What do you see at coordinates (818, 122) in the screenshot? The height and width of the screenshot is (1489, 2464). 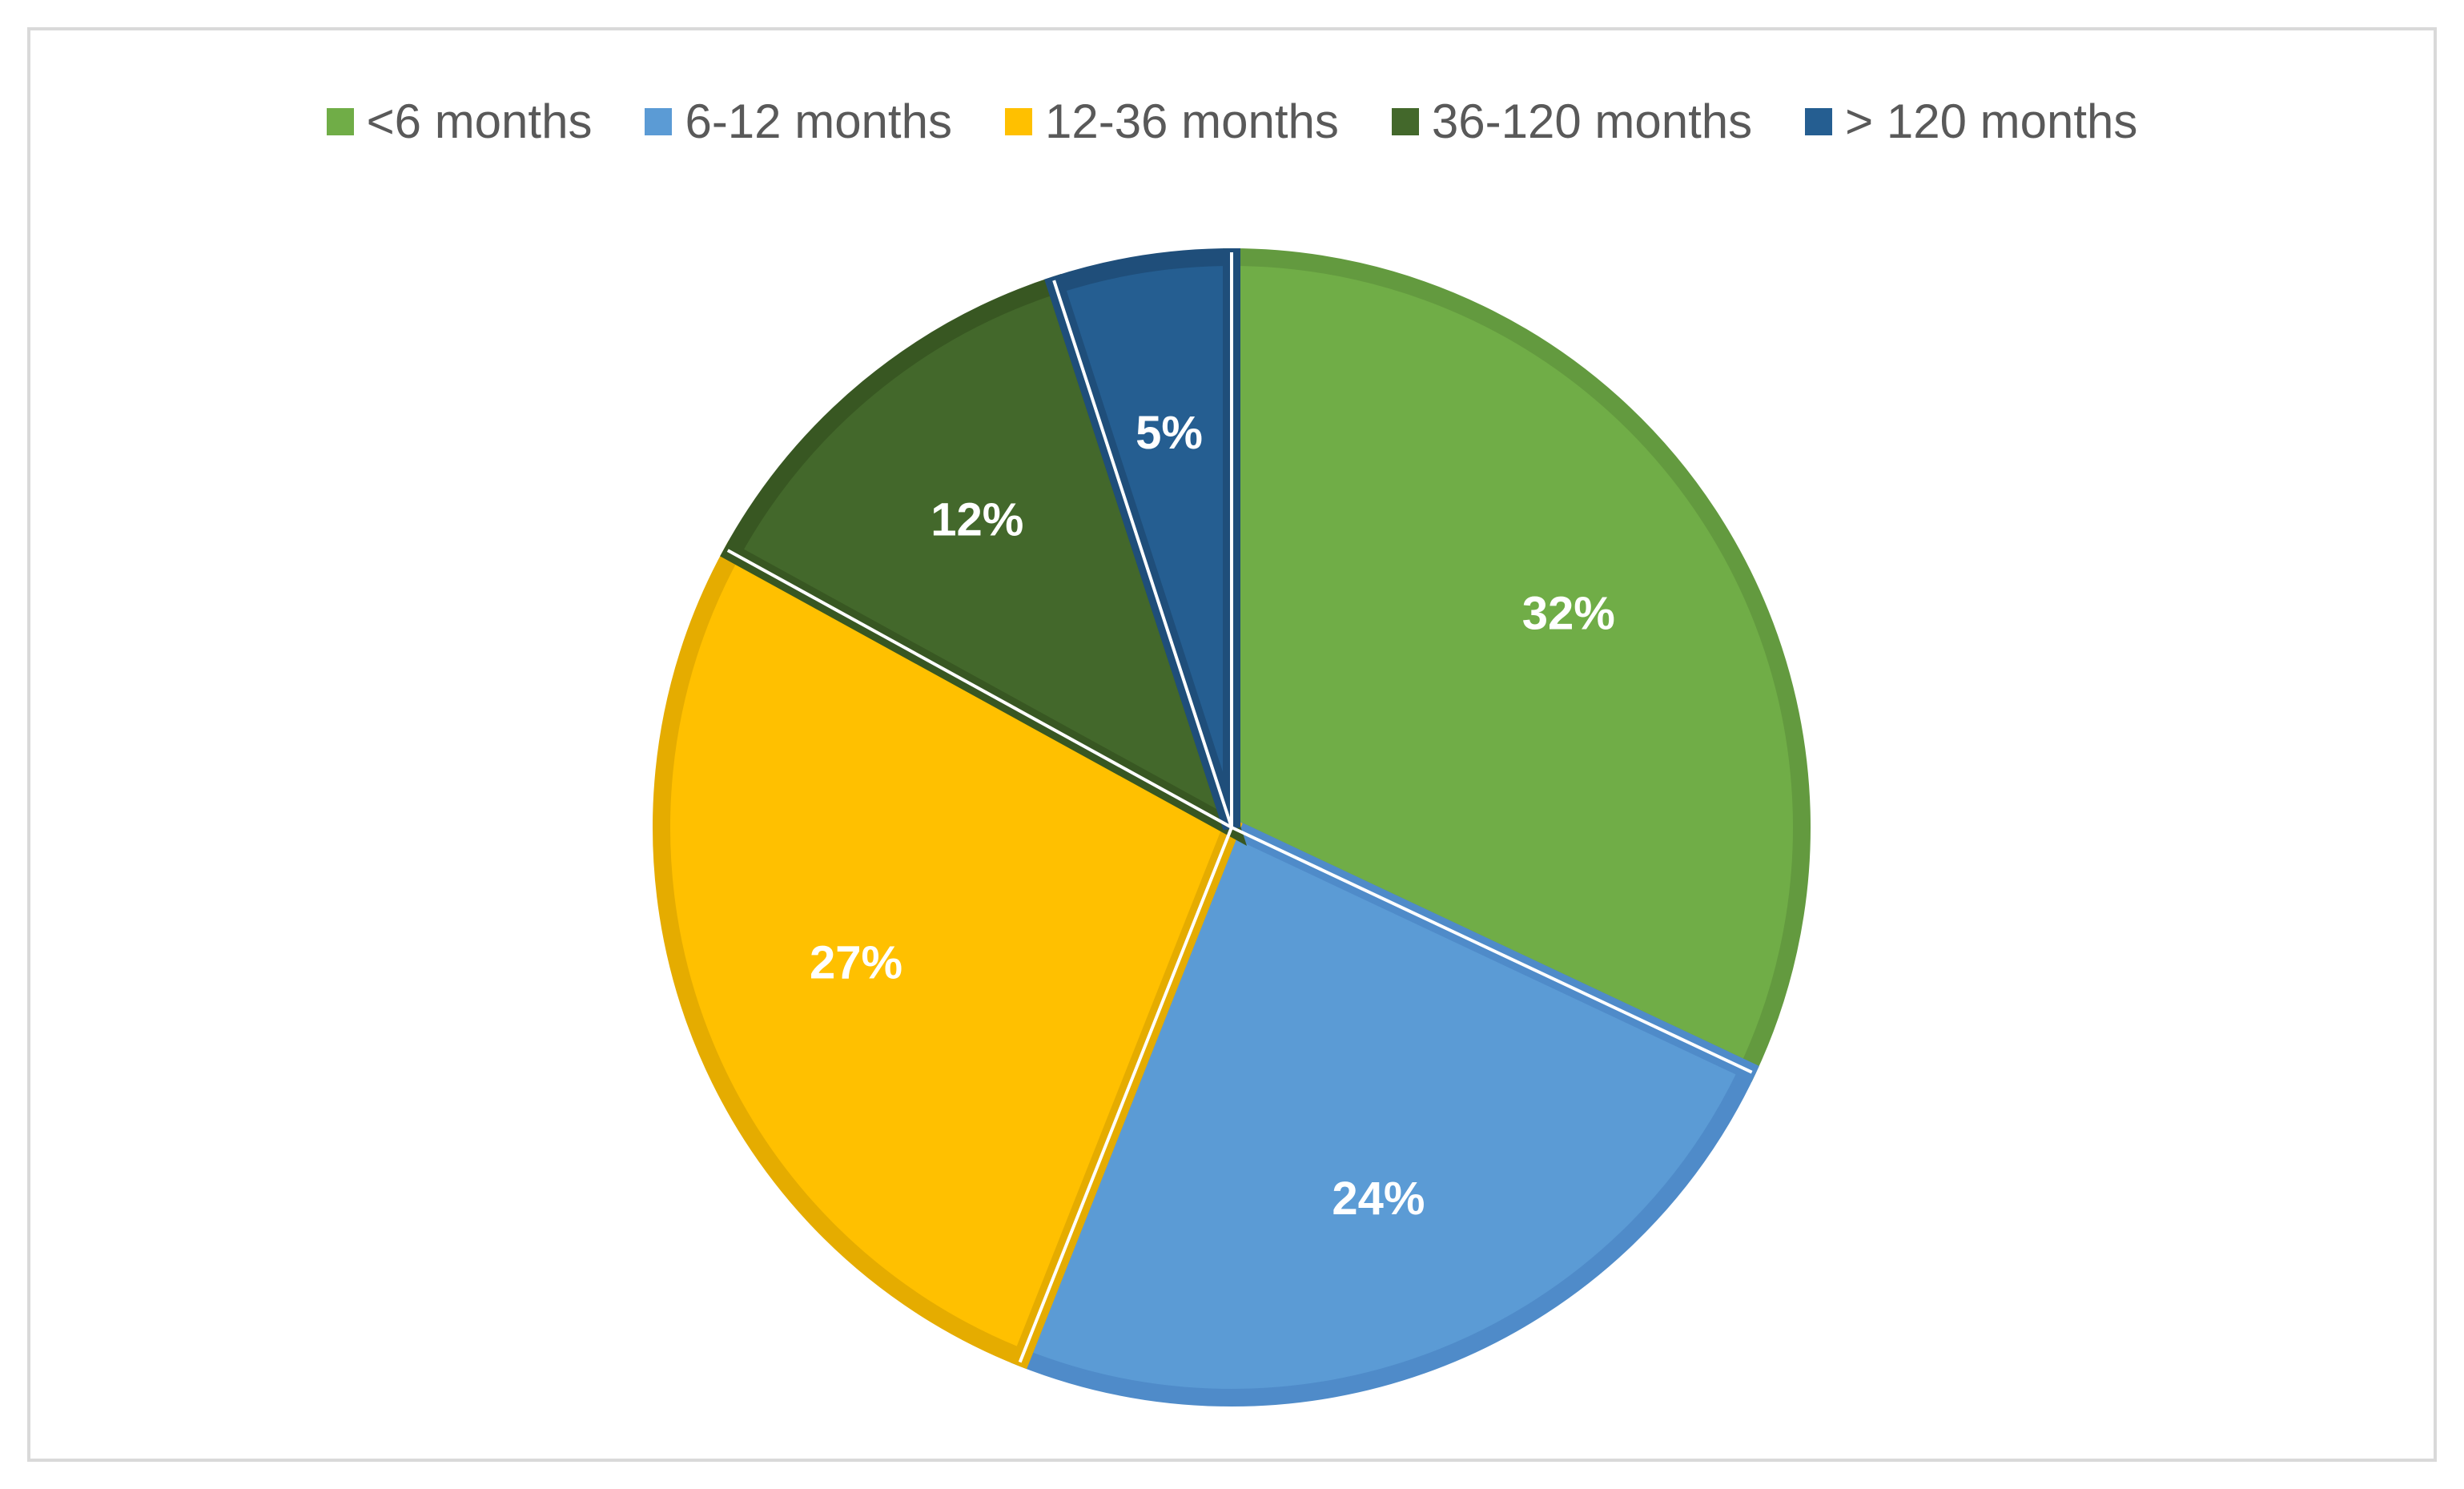 I see `legend-label: 6-12 months` at bounding box center [818, 122].